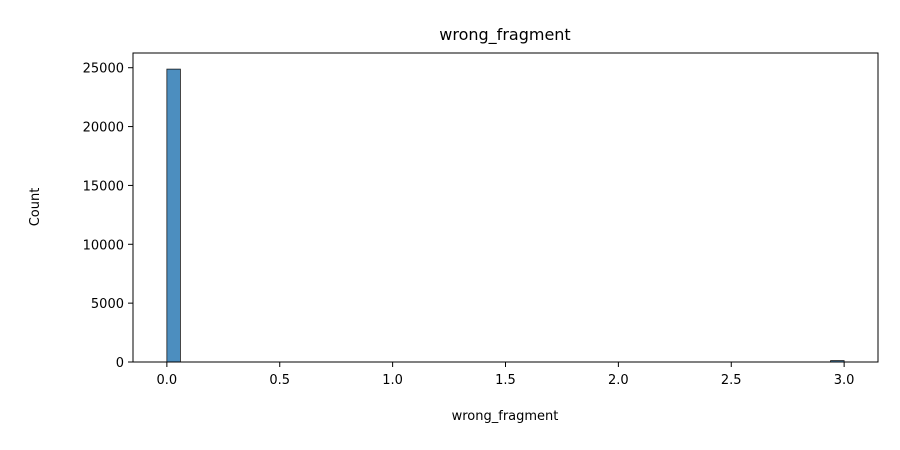  Describe the element at coordinates (279, 380) in the screenshot. I see `x-tick-label: 0.5` at that location.